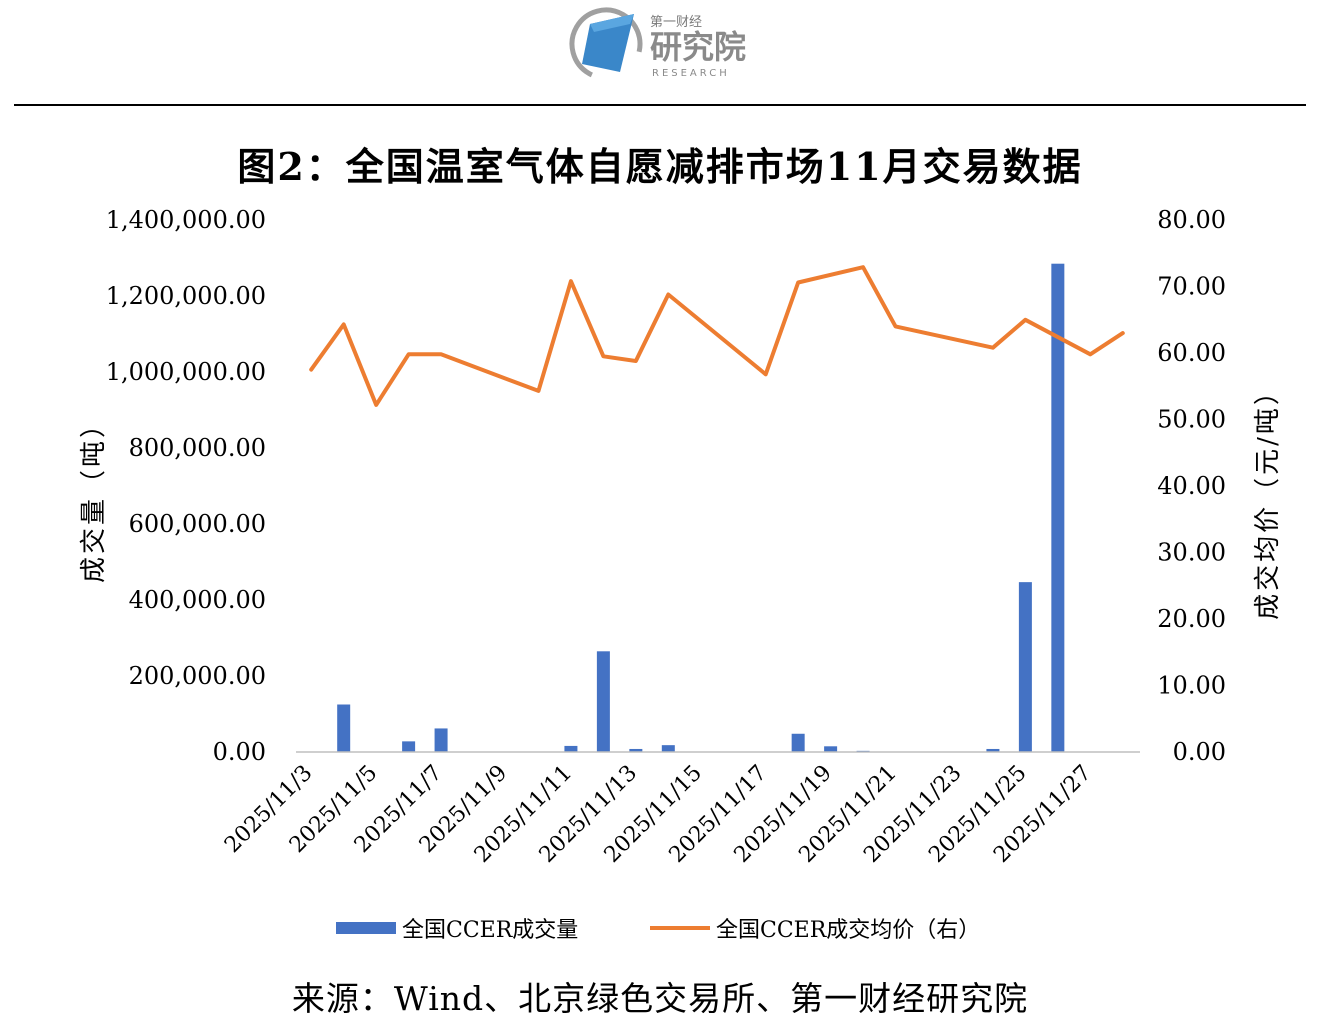  What do you see at coordinates (691, 73) in the screenshot?
I see `logo-sub-text: RESEARCH` at bounding box center [691, 73].